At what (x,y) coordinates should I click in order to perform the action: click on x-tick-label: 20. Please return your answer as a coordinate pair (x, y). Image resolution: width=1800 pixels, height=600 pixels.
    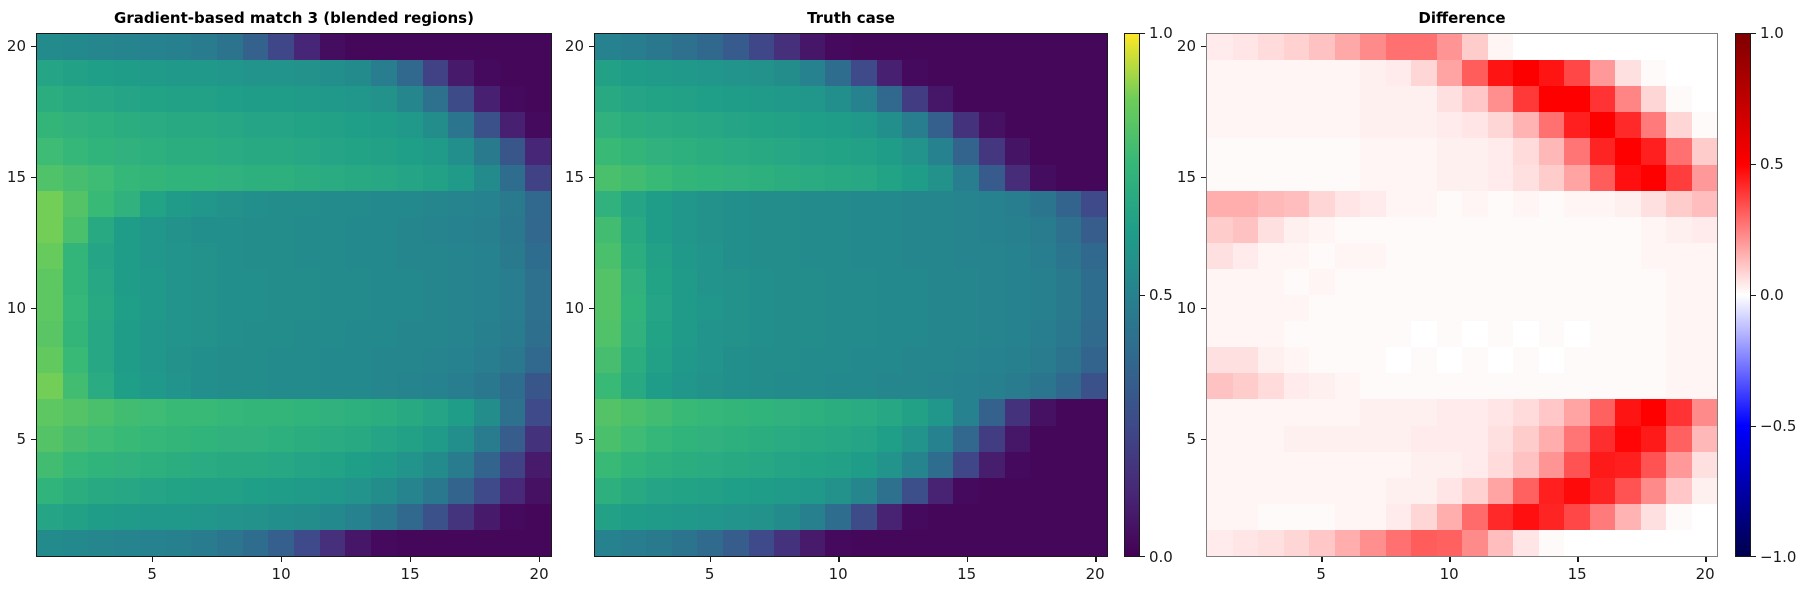
    Looking at the image, I should click on (539, 574).